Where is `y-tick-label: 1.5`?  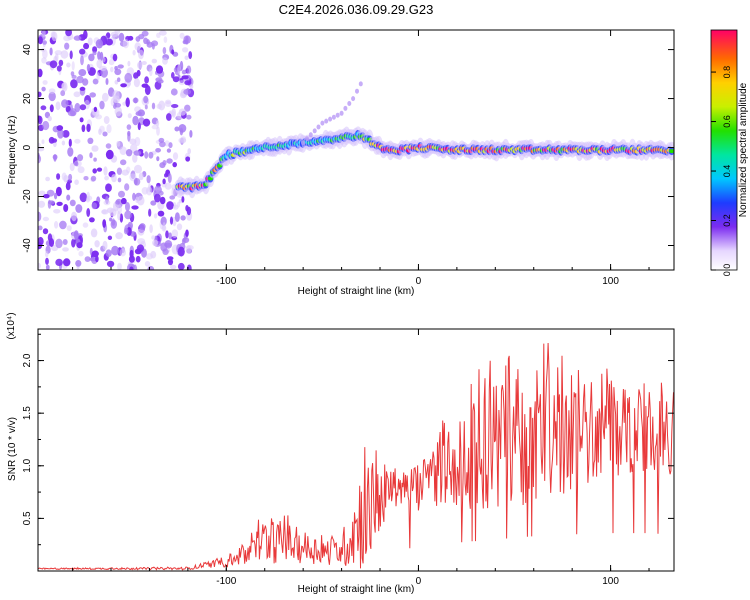 y-tick-label: 1.5 is located at coordinates (27, 413).